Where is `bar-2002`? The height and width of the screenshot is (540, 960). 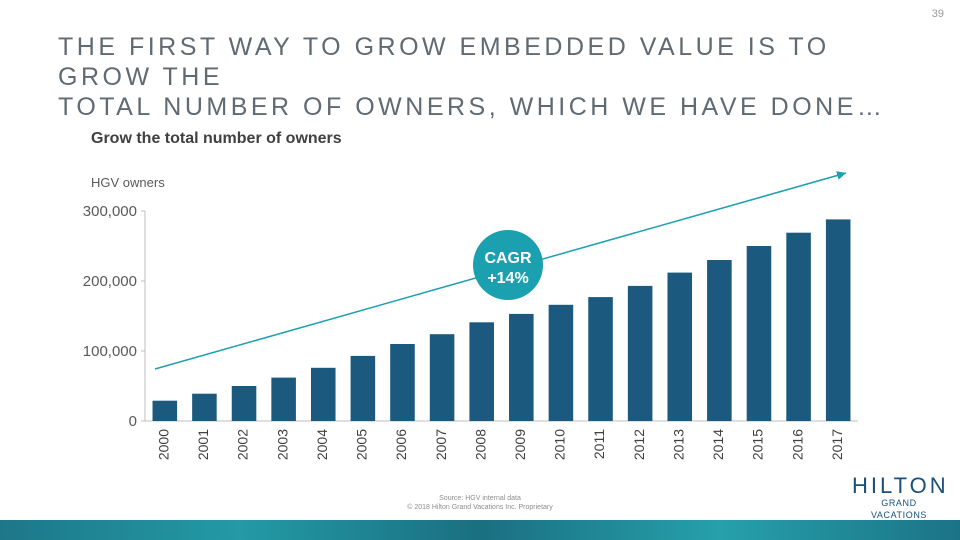 bar-2002 is located at coordinates (244, 403).